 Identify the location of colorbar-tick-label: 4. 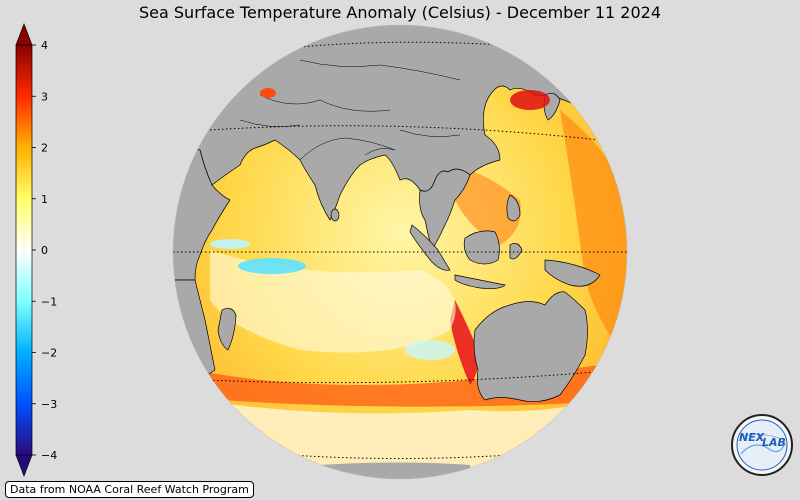
(44, 45).